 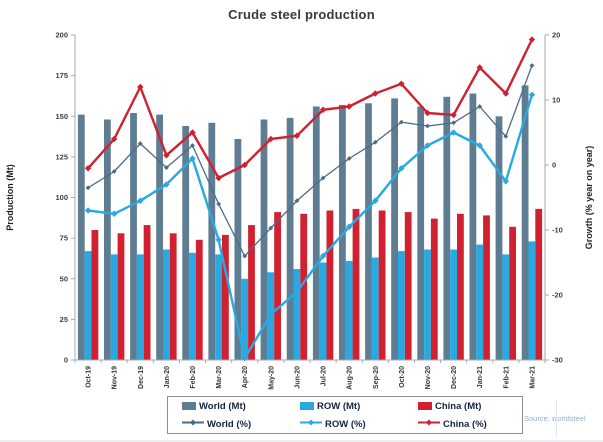 What do you see at coordinates (271, 378) in the screenshot?
I see `svg-text: May-20` at bounding box center [271, 378].